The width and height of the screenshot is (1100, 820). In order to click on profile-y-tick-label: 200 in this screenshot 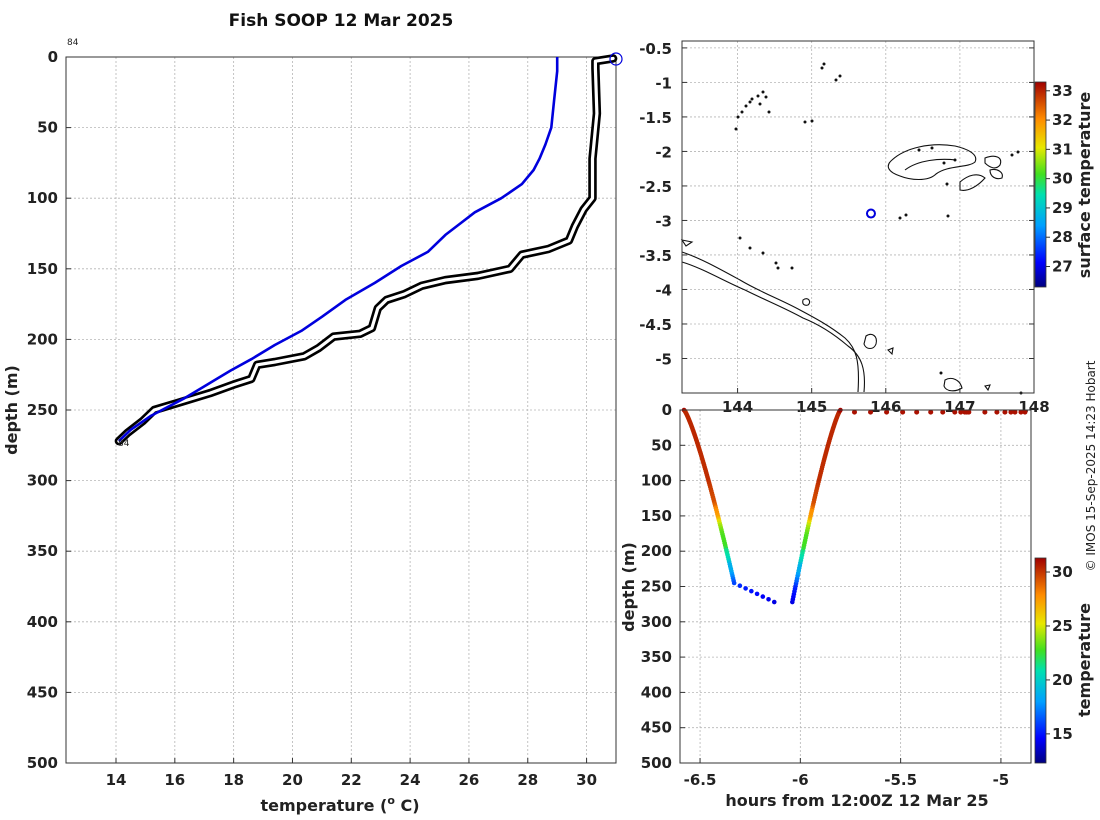, I will do `click(42, 339)`.